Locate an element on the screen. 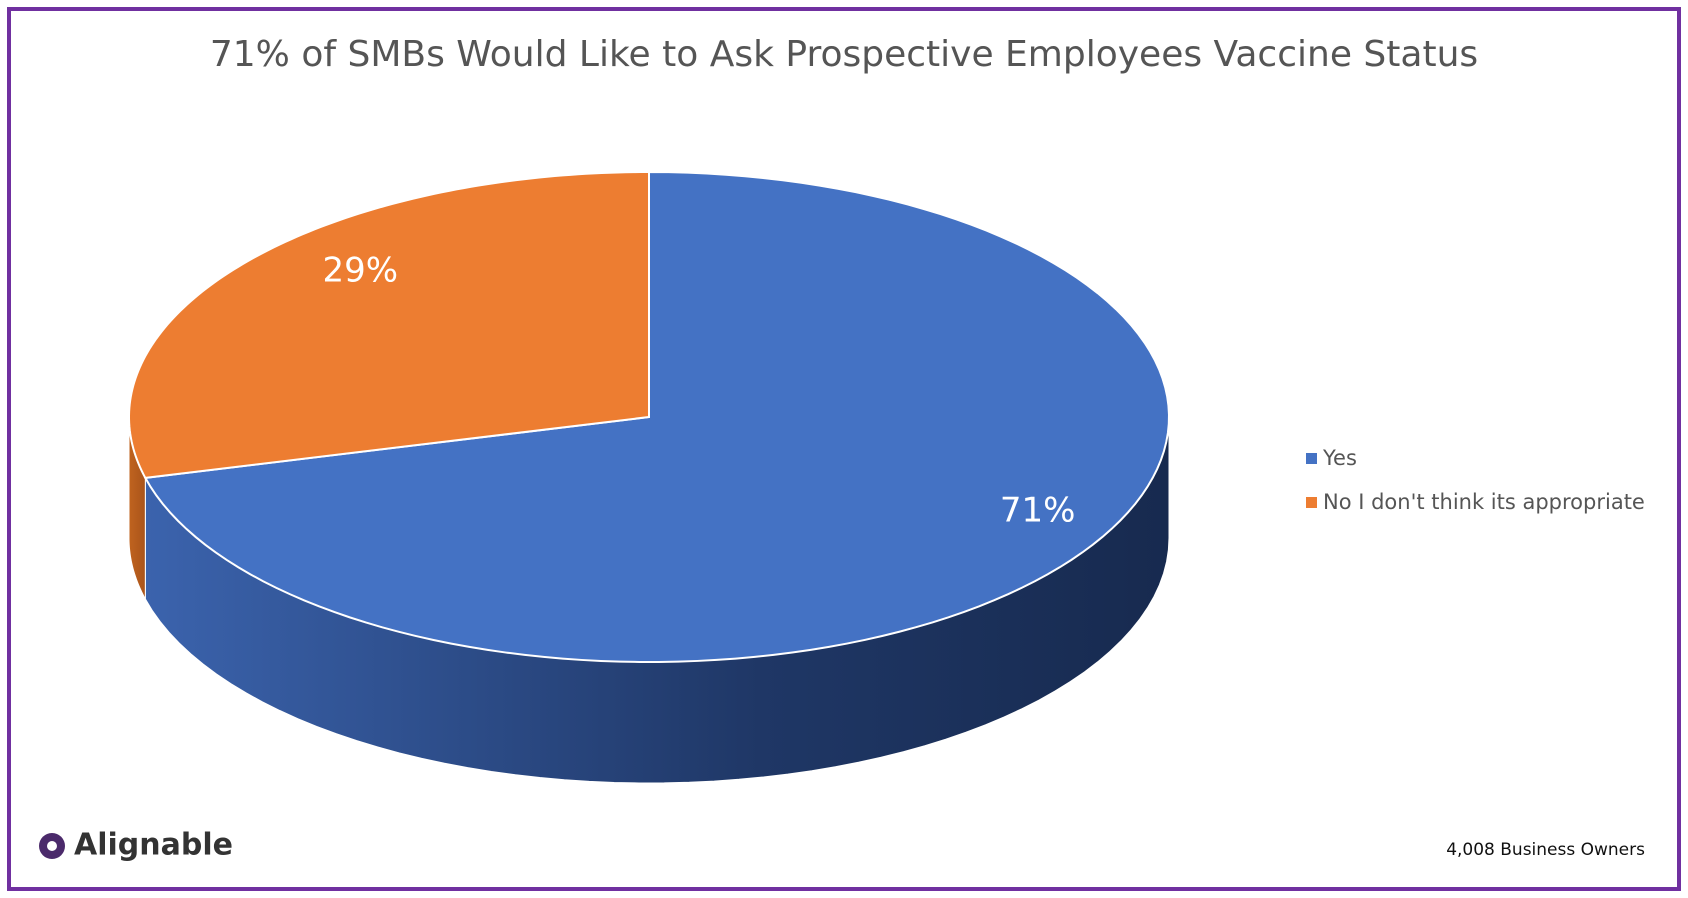 The height and width of the screenshot is (898, 1688). brand-logo: Alignable is located at coordinates (136, 845).